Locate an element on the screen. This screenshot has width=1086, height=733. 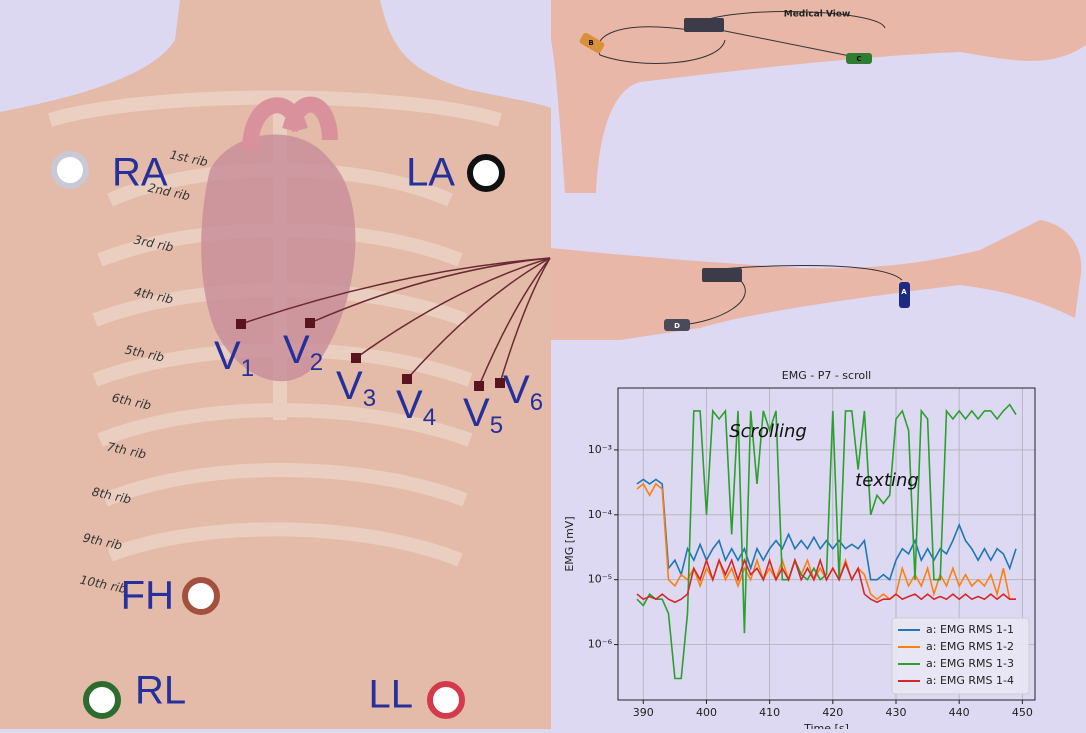
electrode-label: RL is located at coordinates (160, 691).